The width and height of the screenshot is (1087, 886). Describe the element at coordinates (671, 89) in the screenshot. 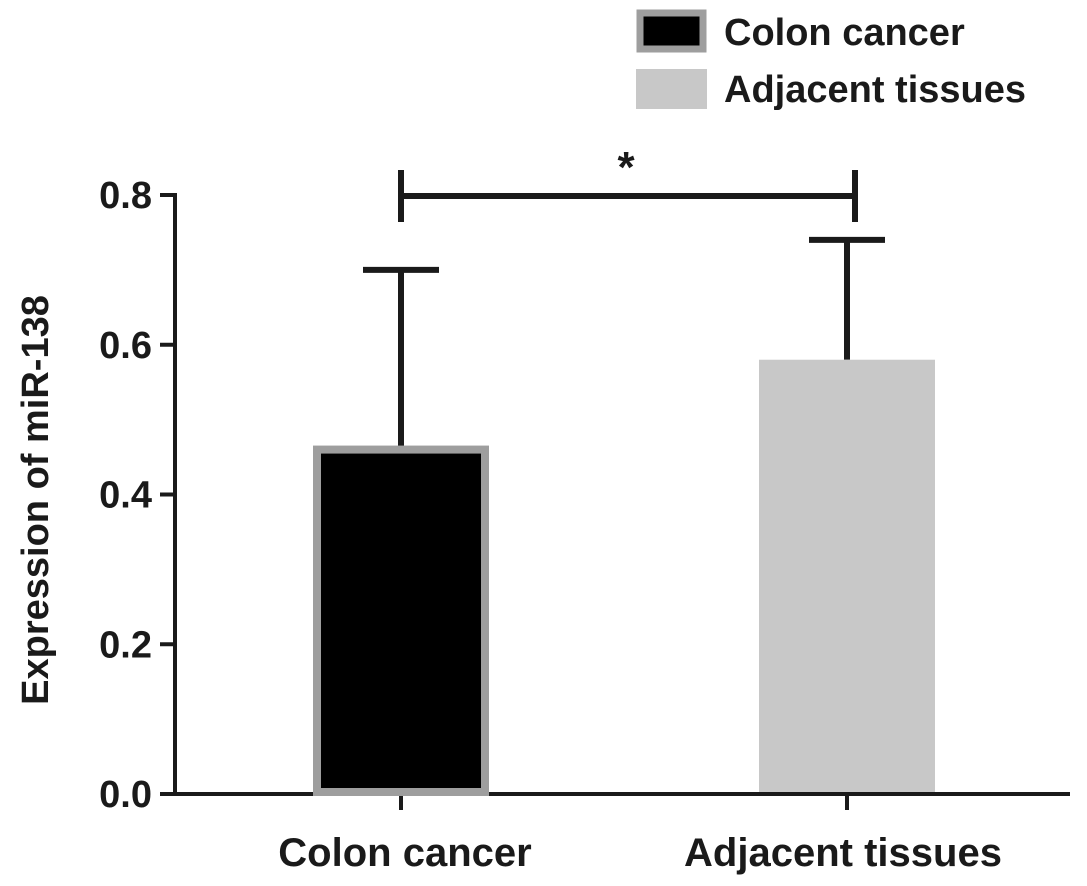

I see `legend-swatch-adjacent-tissues` at that location.